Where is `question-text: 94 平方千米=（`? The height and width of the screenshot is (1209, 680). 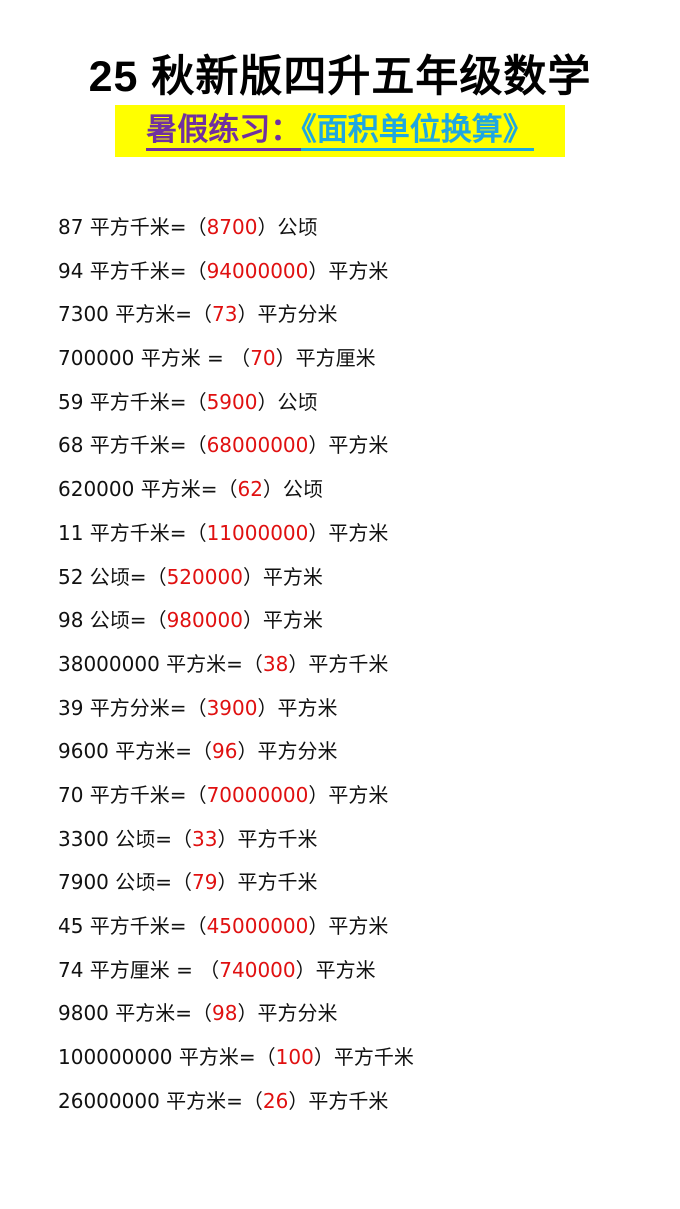 question-text: 94 平方千米=（ is located at coordinates (132, 270).